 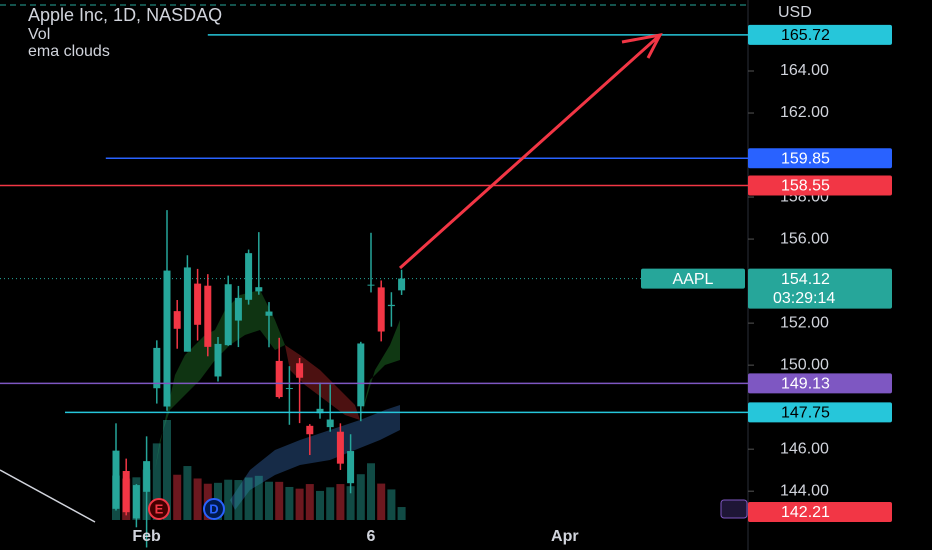 What do you see at coordinates (804, 490) in the screenshot?
I see `y-tick-label: 144.00` at bounding box center [804, 490].